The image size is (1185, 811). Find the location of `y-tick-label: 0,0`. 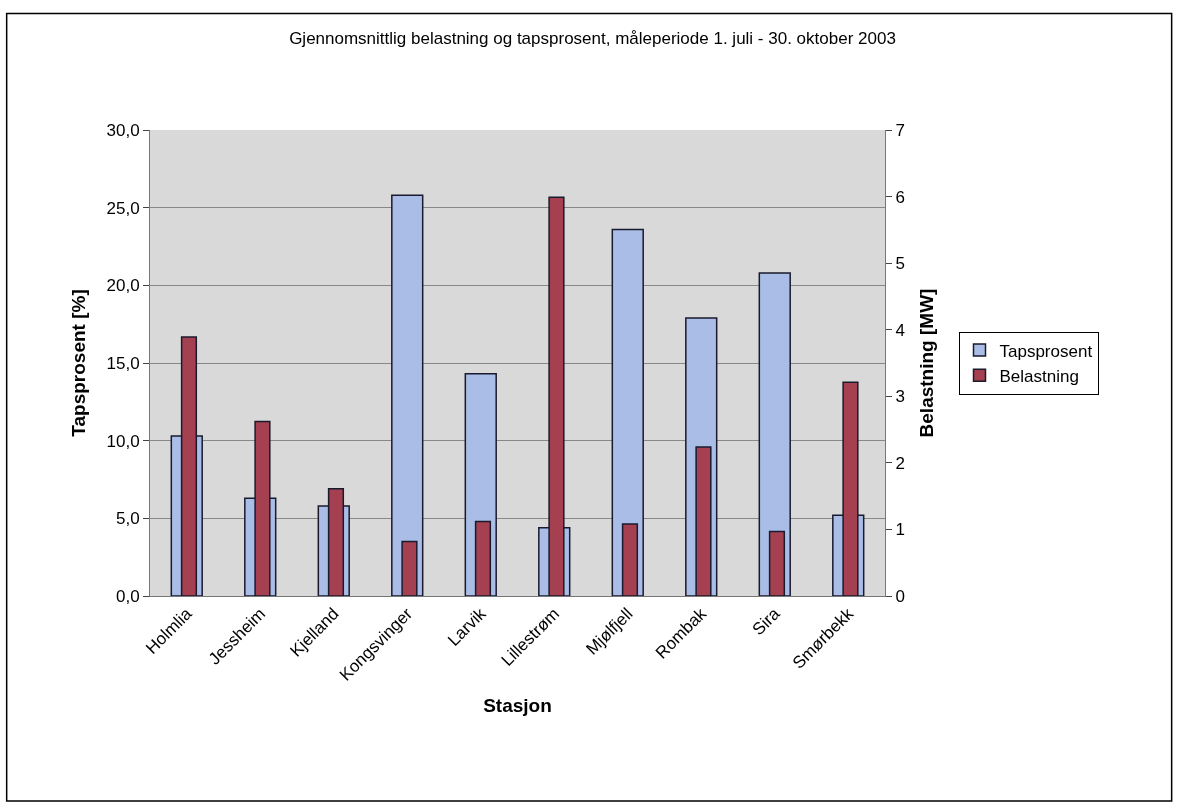

y-tick-label: 0,0 is located at coordinates (127, 596).